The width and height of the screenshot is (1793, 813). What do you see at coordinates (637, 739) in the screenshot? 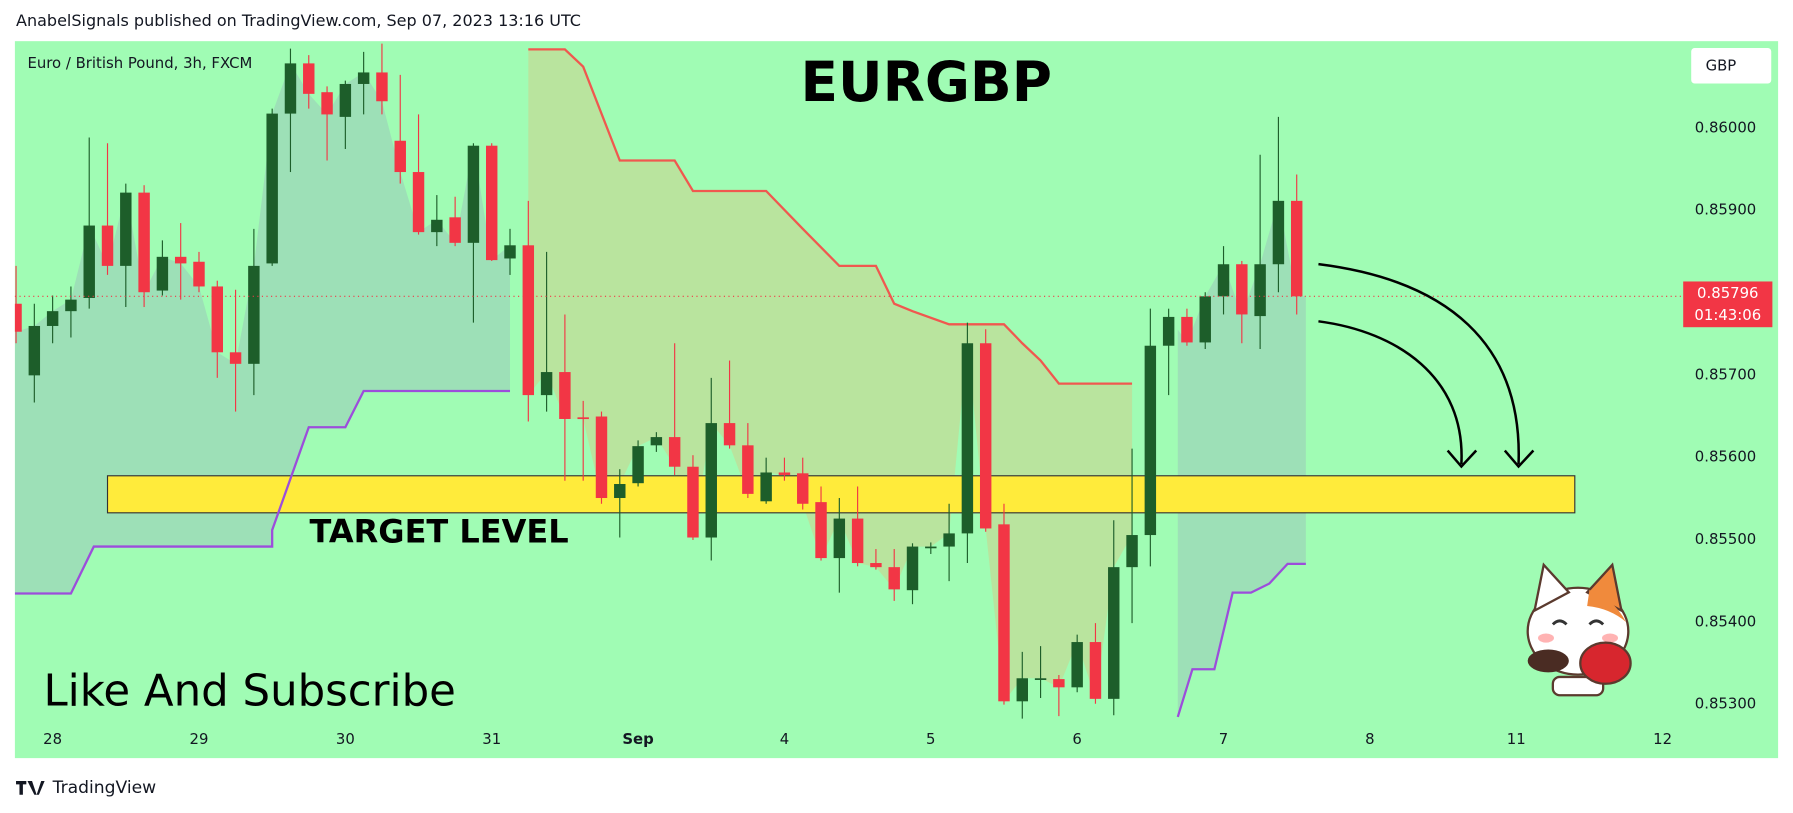
I see `x-tick-label: Sep` at bounding box center [637, 739].